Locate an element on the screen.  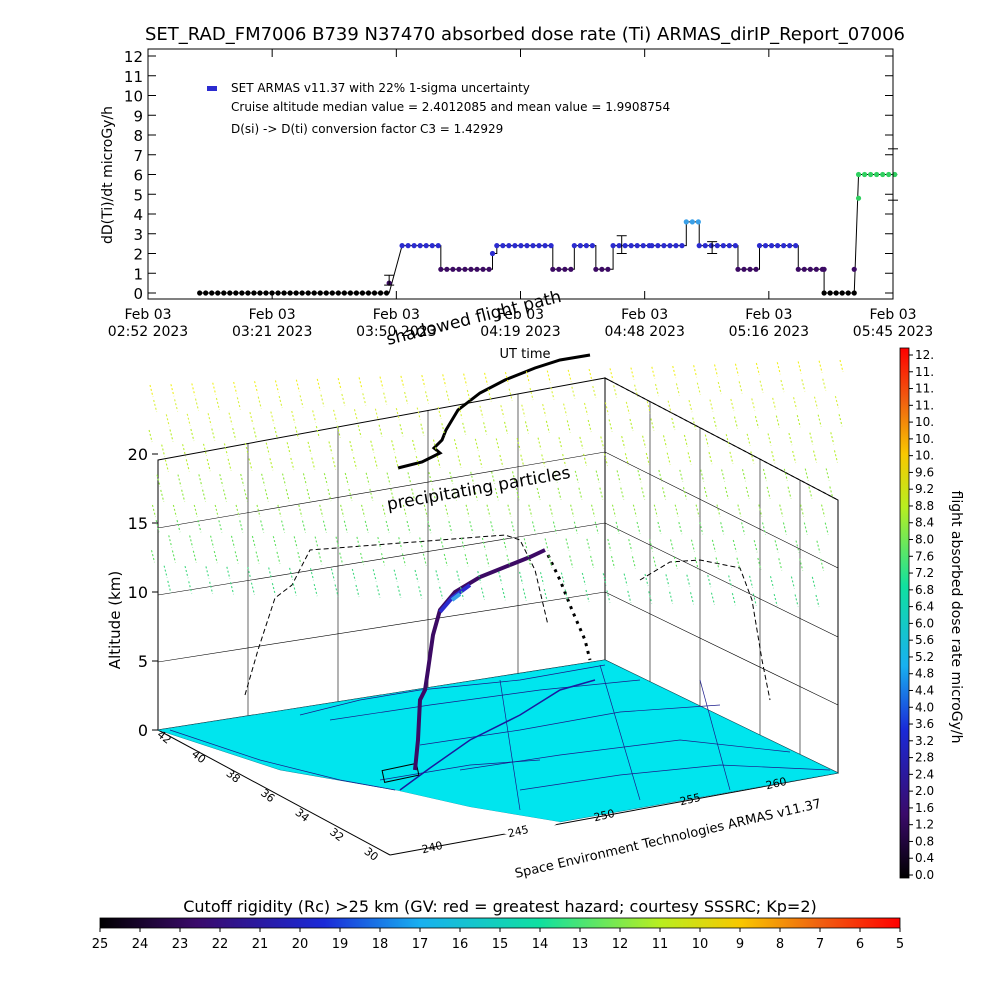
colorbar-tick-label: 1.6 is located at coordinates (924, 808).